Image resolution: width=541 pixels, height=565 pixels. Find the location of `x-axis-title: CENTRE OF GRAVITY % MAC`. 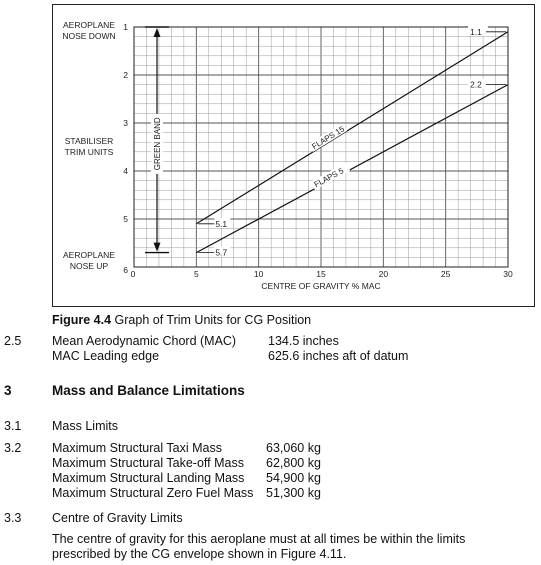

x-axis-title: CENTRE OF GRAVITY % MAC is located at coordinates (320, 286).